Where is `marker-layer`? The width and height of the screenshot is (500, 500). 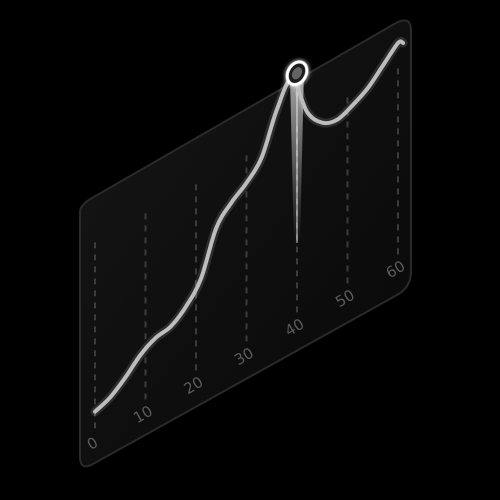 marker-layer is located at coordinates (297, 73).